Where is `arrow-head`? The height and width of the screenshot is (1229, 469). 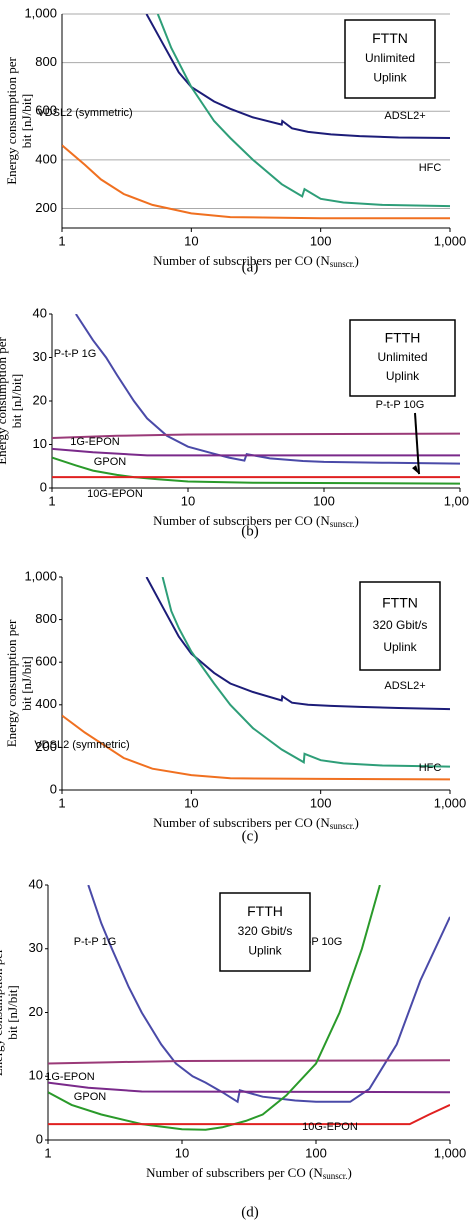
arrow-head is located at coordinates (416, 470).